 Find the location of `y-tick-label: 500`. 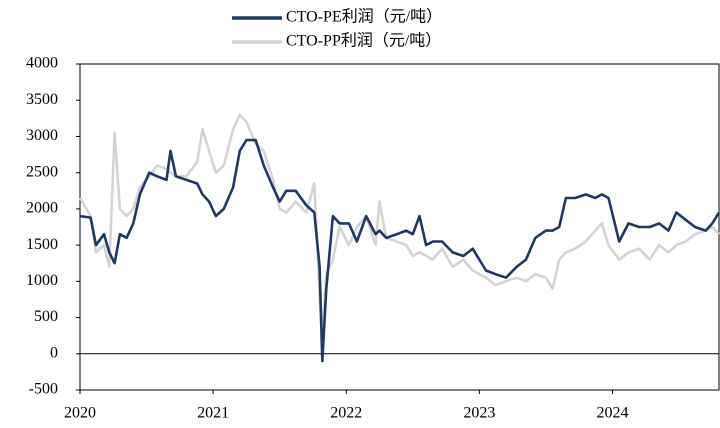

y-tick-label: 500 is located at coordinates (46, 316).